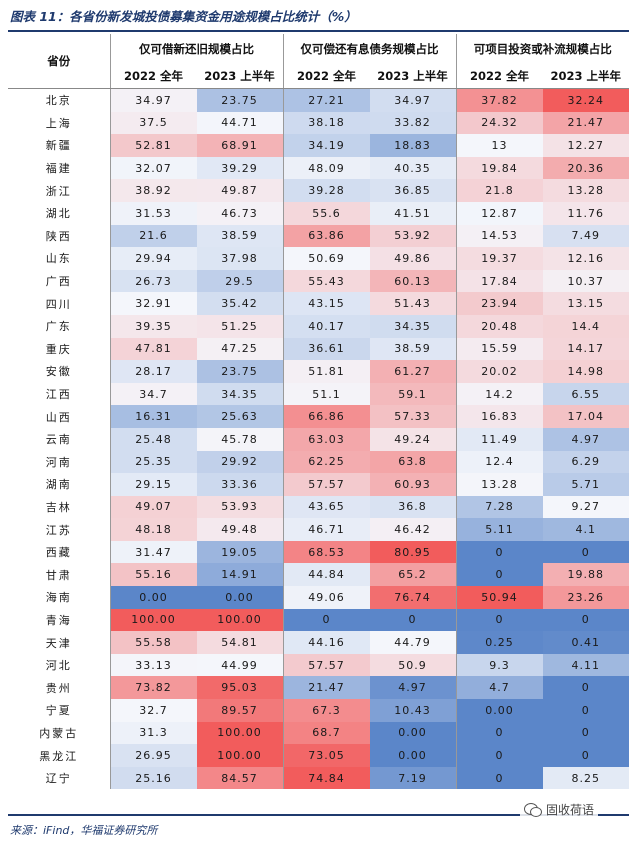  I want to click on value-cell: 49.06, so click(326, 597).